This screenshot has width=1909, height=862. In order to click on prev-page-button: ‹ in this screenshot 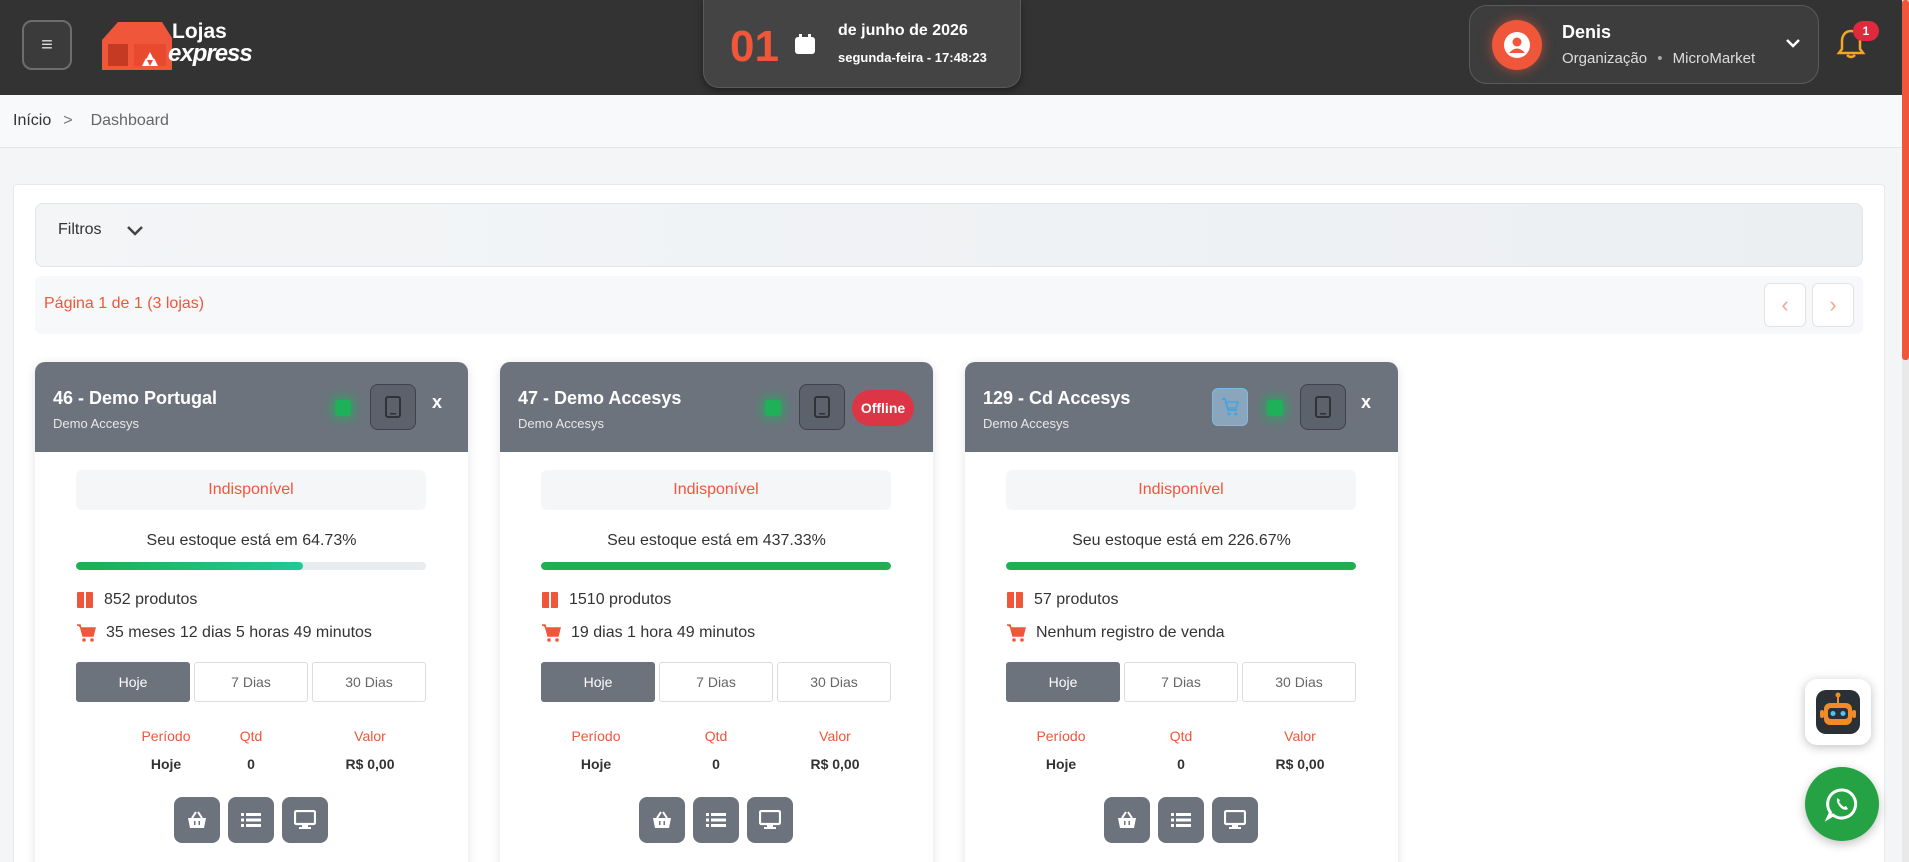, I will do `click(1785, 305)`.